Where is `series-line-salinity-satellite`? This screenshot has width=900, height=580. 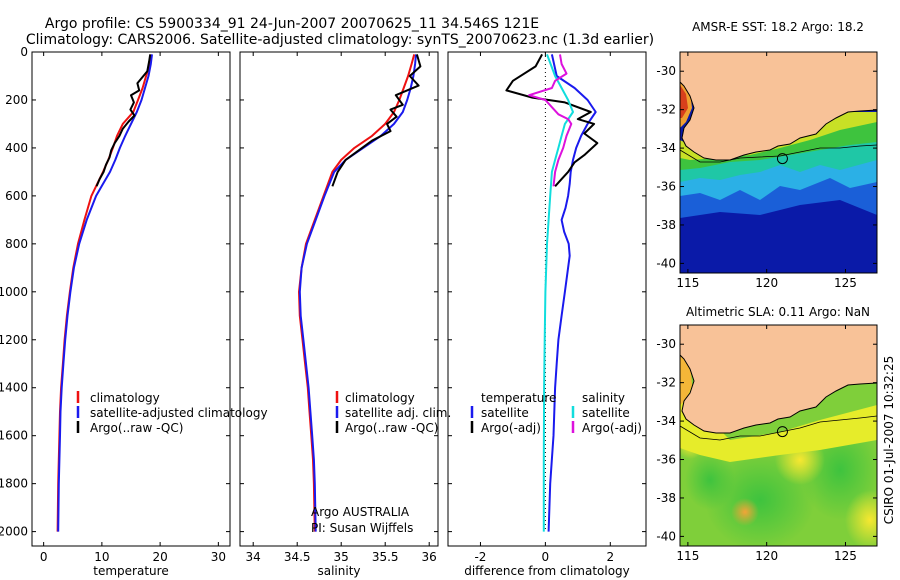
series-line-salinity-satellite is located at coordinates (558, 293).